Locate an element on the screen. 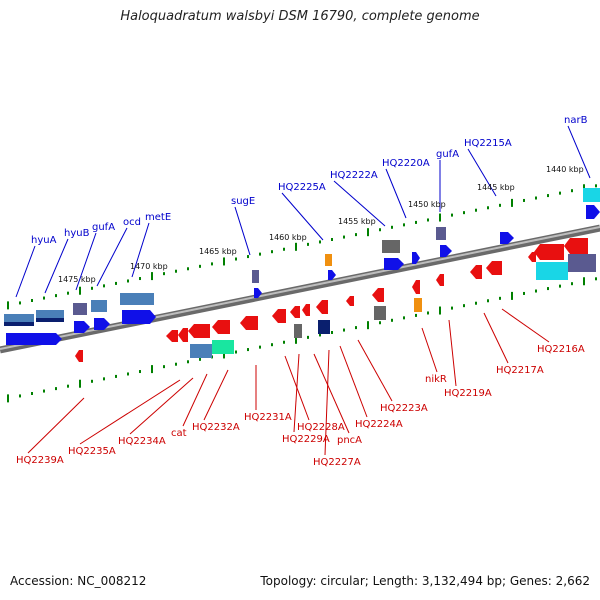  forward-gene-label: HQ2215A is located at coordinates (488, 143).